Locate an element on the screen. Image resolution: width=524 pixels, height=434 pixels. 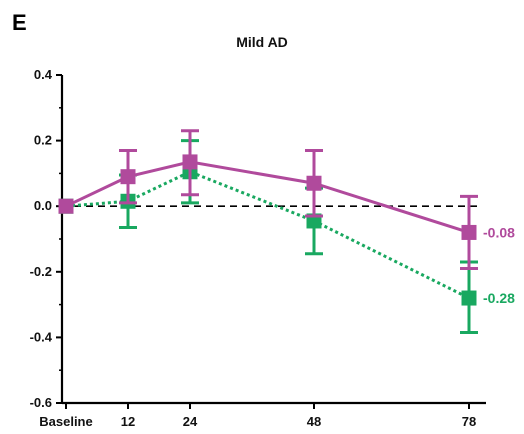
x-tick-label: Baseline is located at coordinates (65, 421).